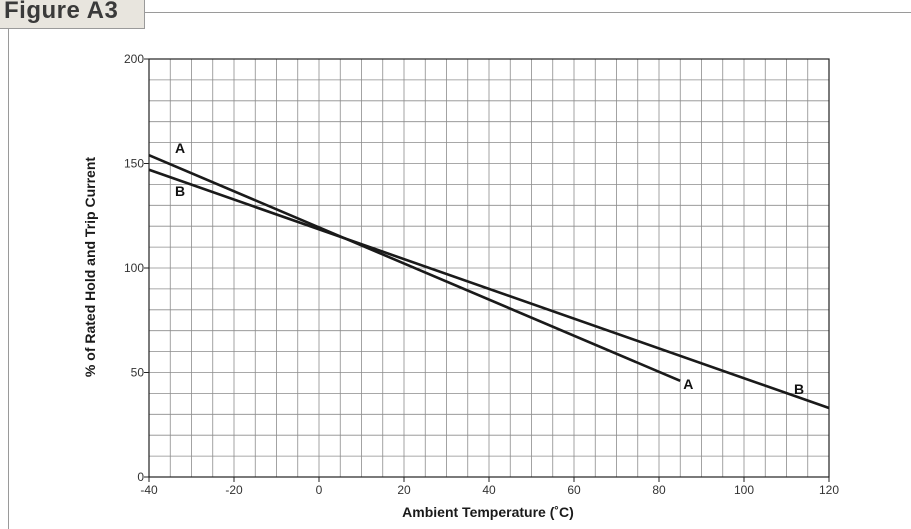  What do you see at coordinates (140, 477) in the screenshot?
I see `y-tick-label: 0` at bounding box center [140, 477].